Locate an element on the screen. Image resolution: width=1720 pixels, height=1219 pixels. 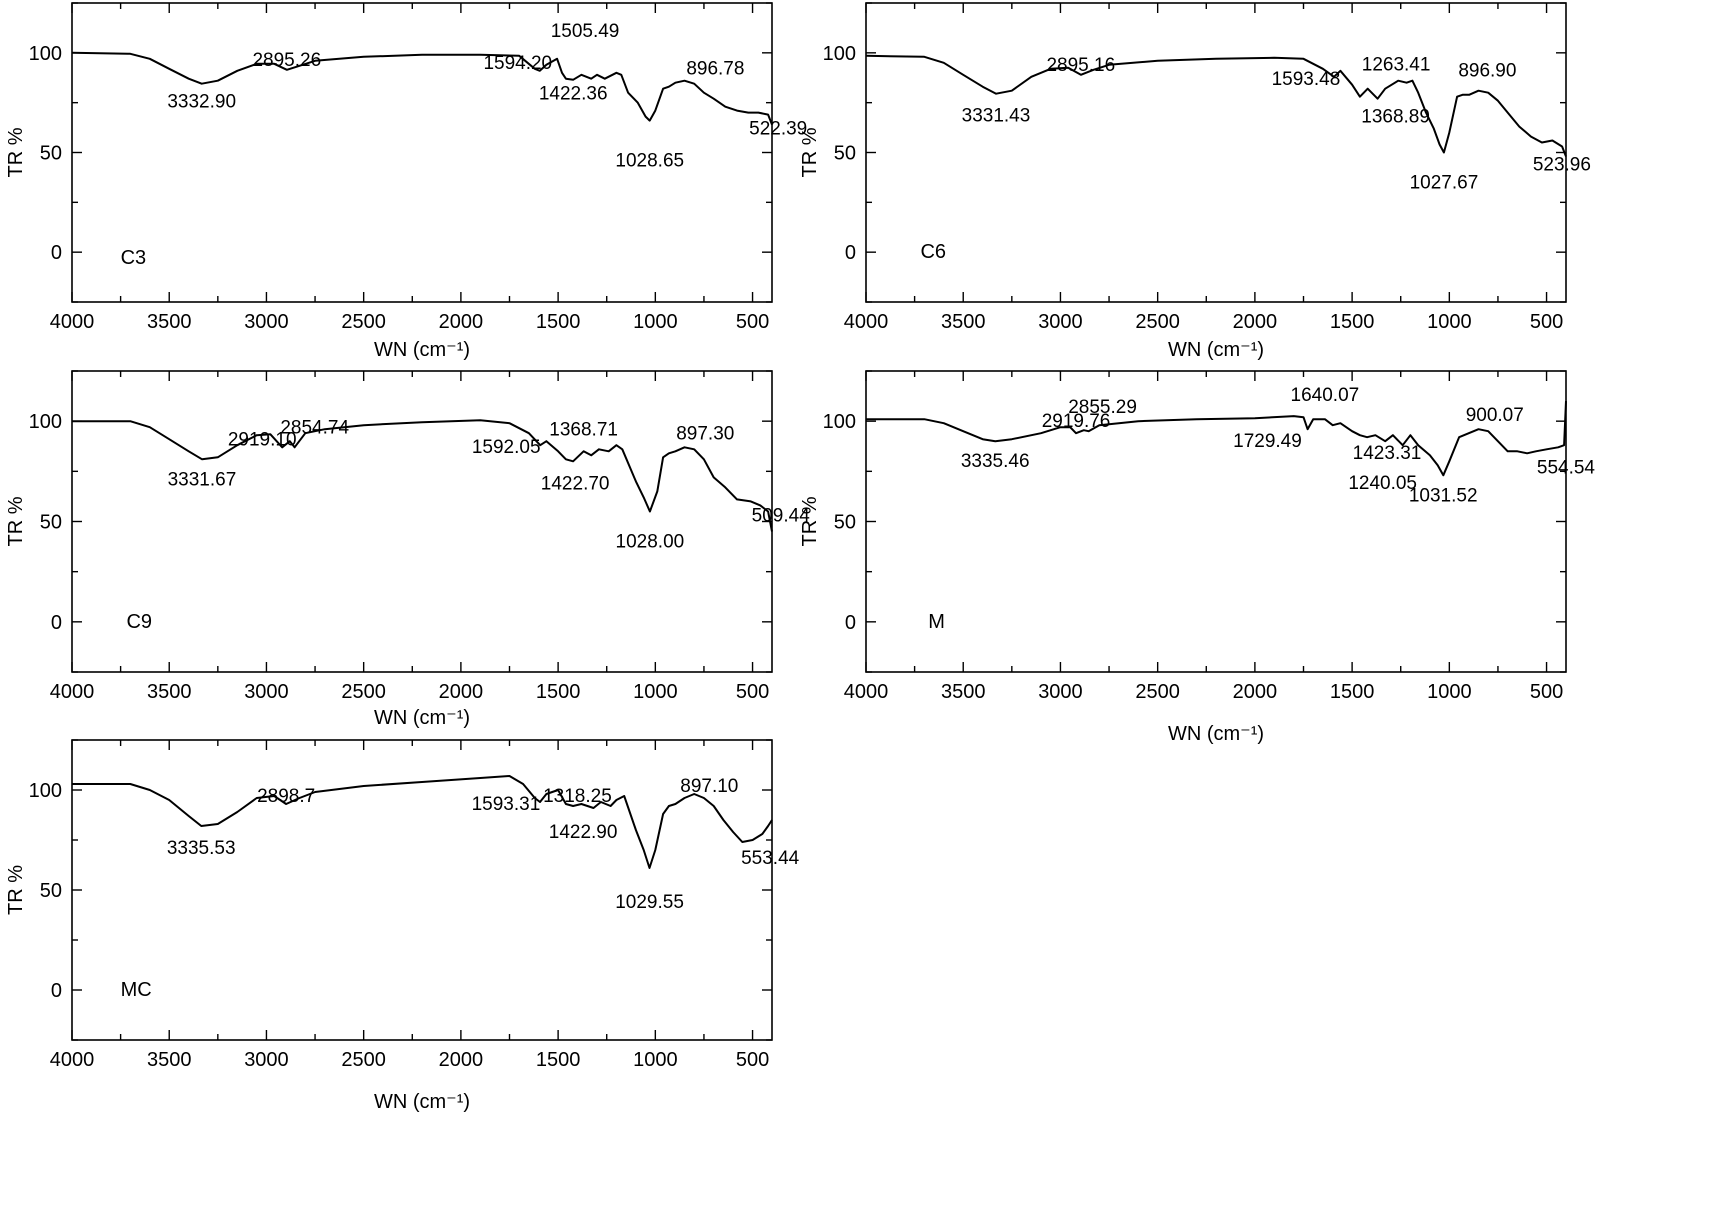
plot-frame is located at coordinates (1216, 521).